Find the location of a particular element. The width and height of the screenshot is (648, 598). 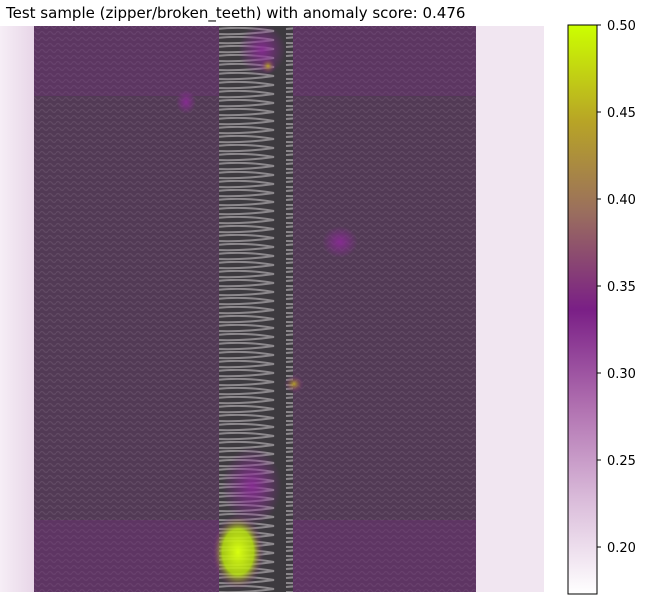

colorbar-ticks: 0.20 0.25 0.30 0.35 0.40 0.45 0.50 is located at coordinates (616, 287).